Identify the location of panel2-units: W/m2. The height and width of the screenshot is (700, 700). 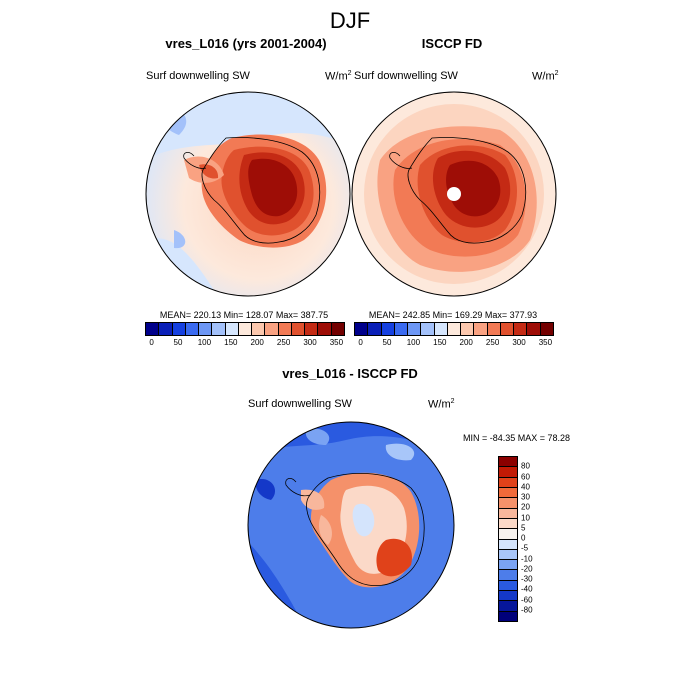
(545, 76).